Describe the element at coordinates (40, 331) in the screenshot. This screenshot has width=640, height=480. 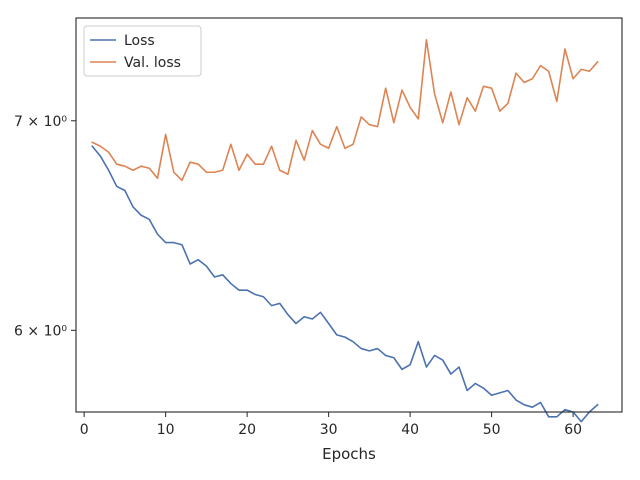
I see `y-tick-label: 6 × 10⁰` at that location.